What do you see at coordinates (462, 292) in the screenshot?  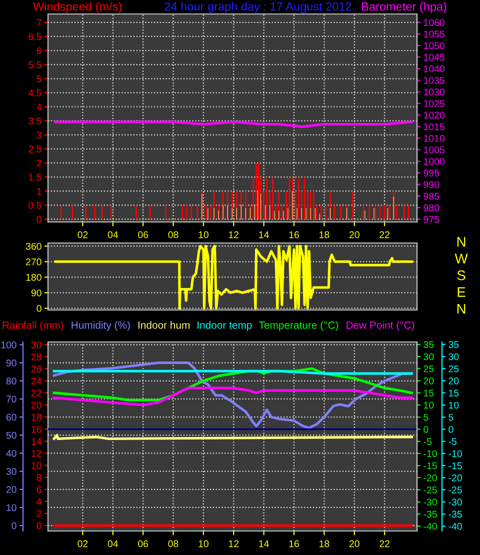 I see `text: E` at bounding box center [462, 292].